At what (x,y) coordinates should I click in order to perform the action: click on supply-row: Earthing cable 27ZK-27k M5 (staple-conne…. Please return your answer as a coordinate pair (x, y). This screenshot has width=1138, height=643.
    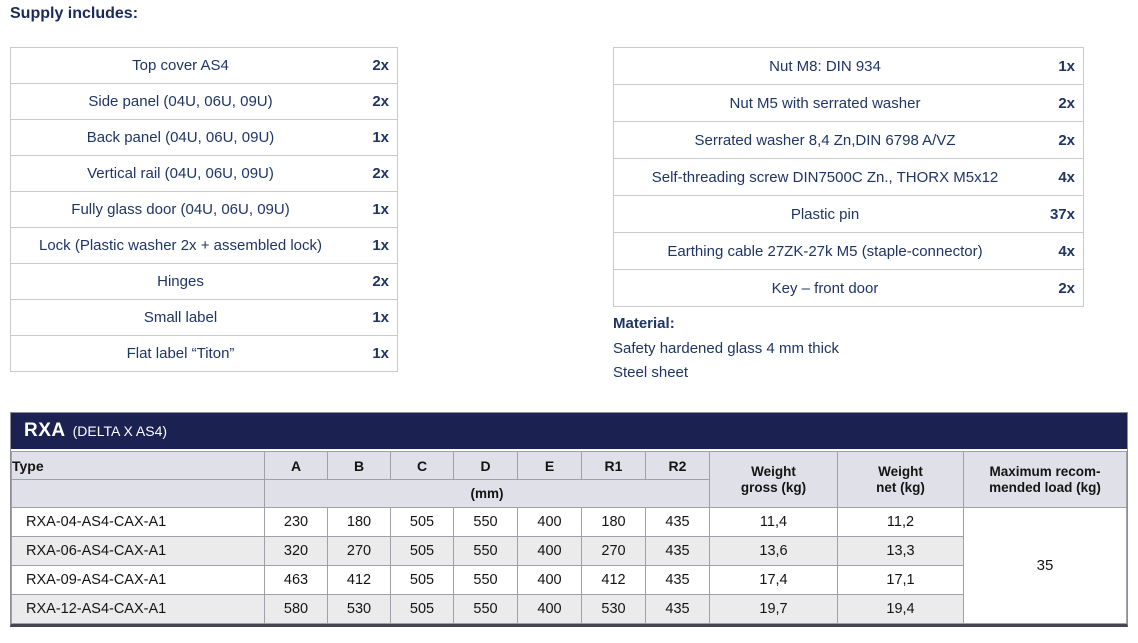
    Looking at the image, I should click on (848, 251).